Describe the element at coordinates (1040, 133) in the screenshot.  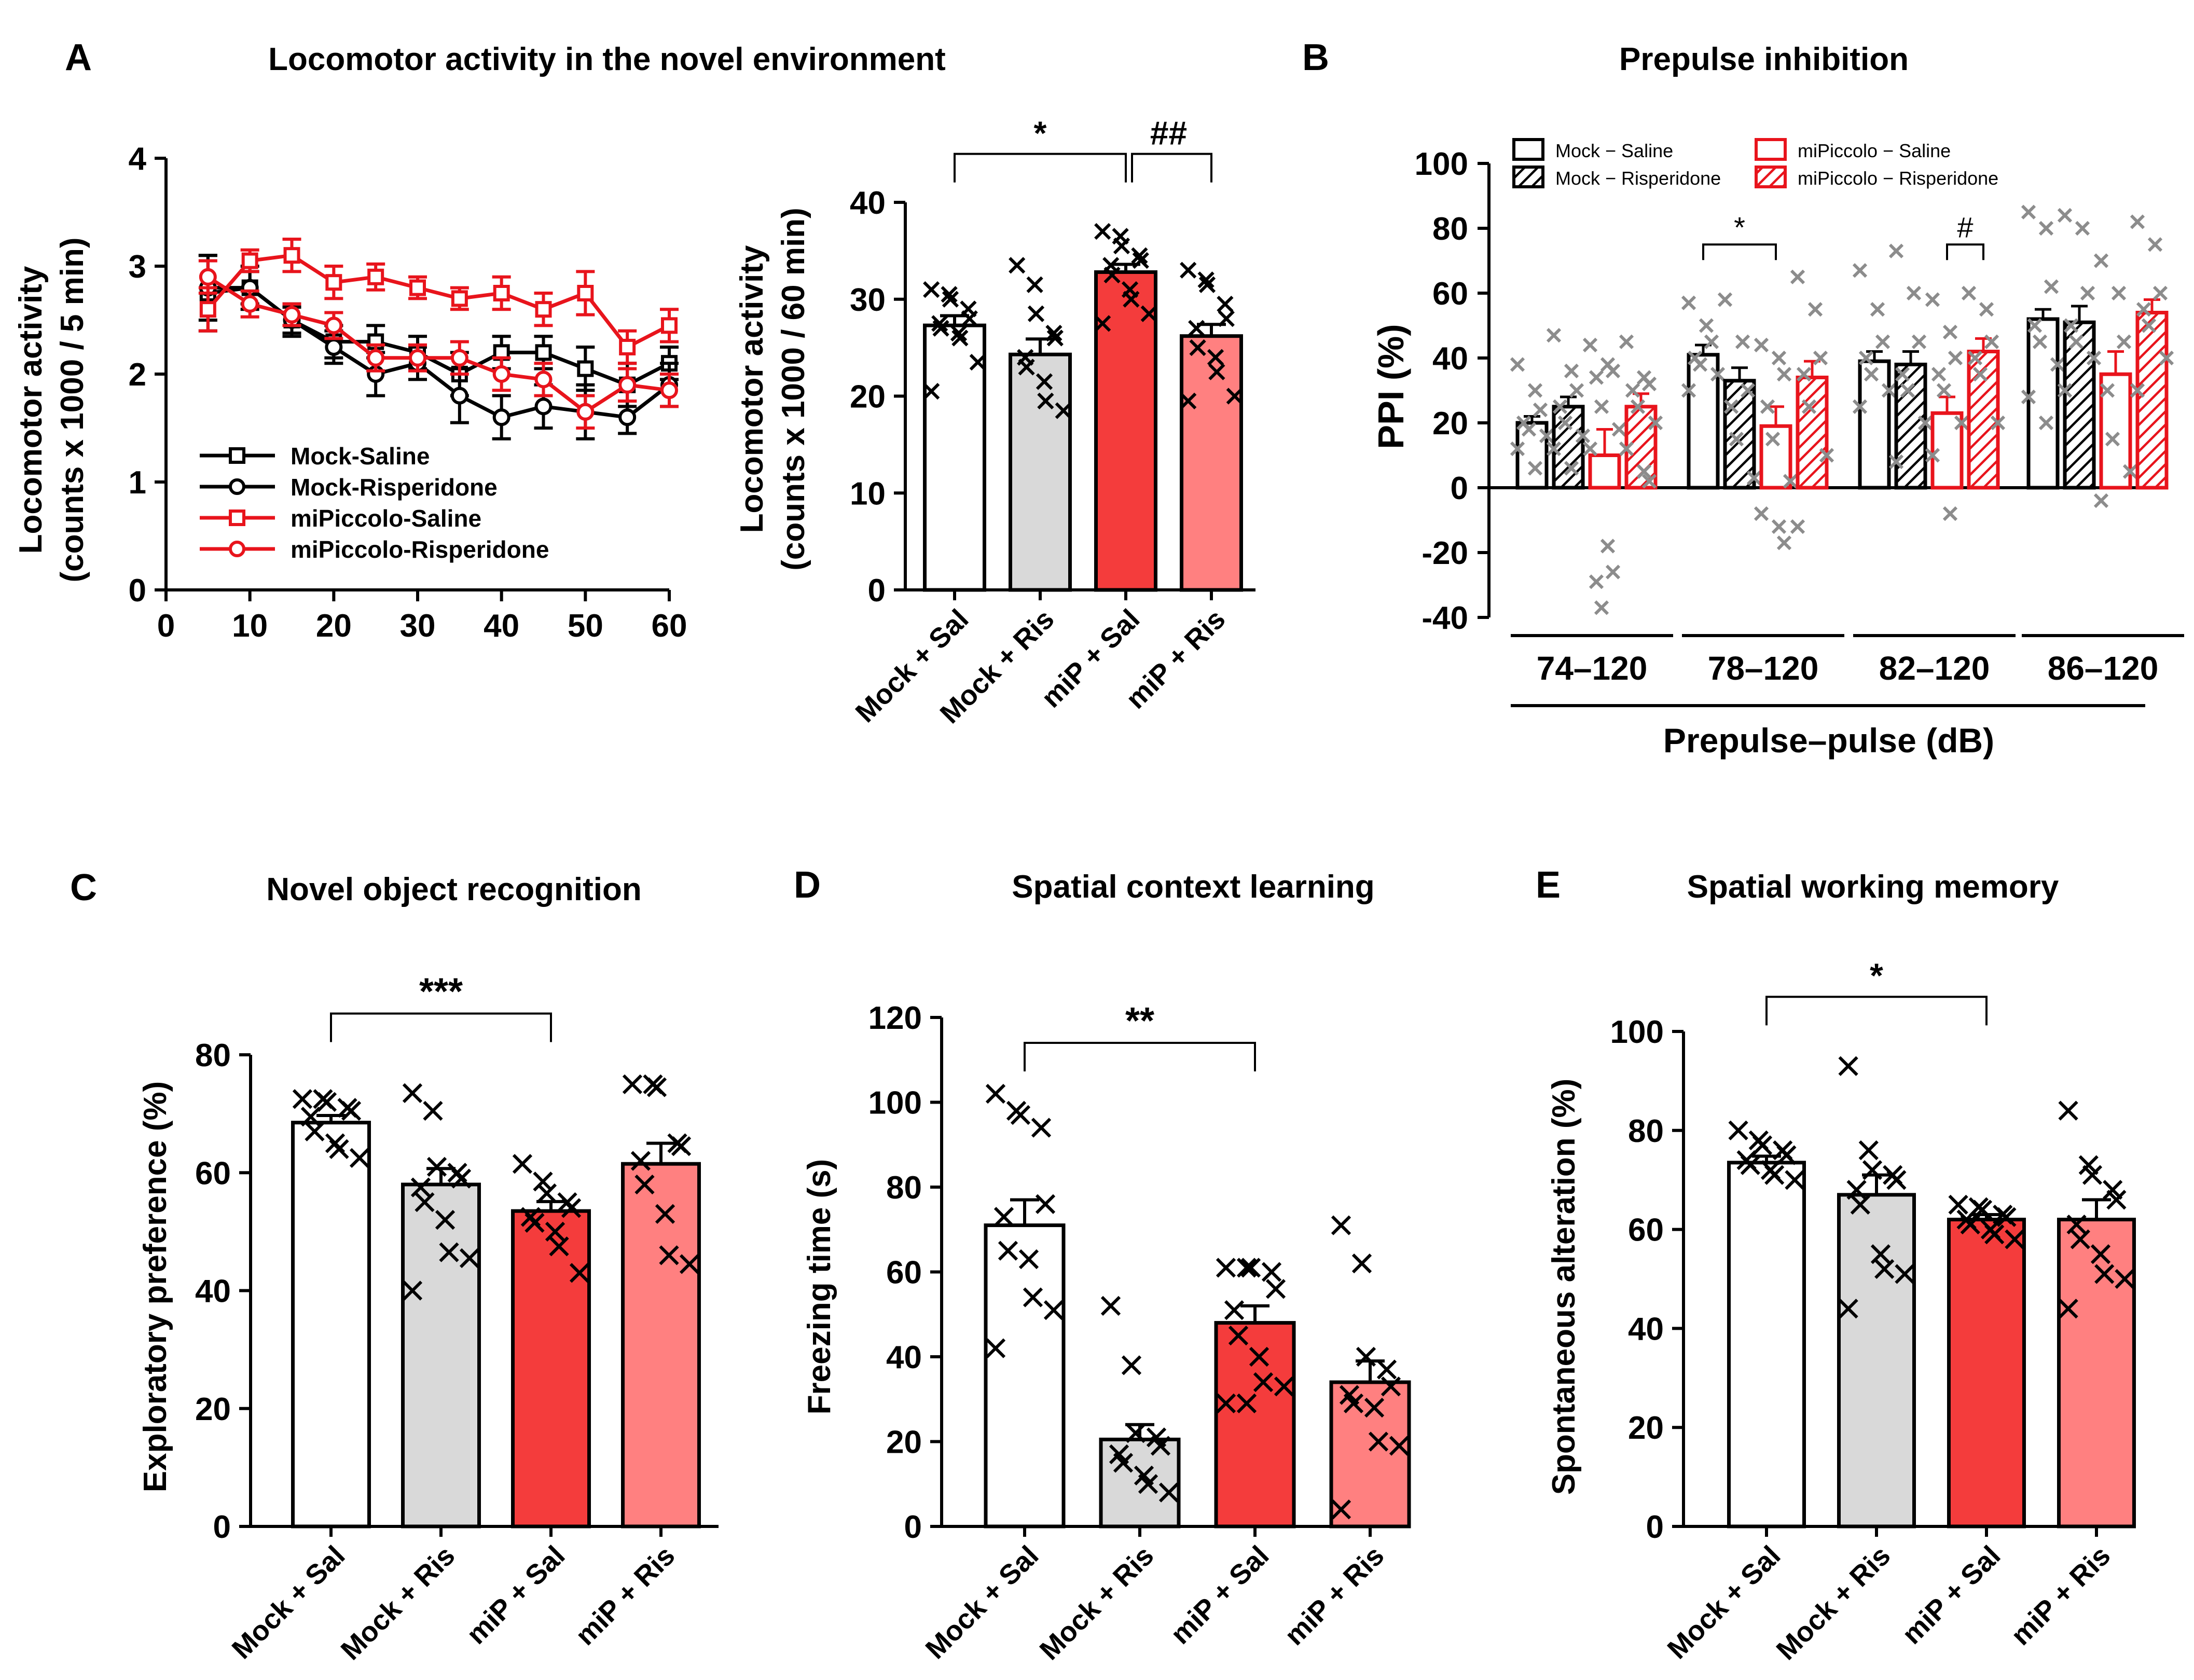
I see `significance-label: *` at that location.